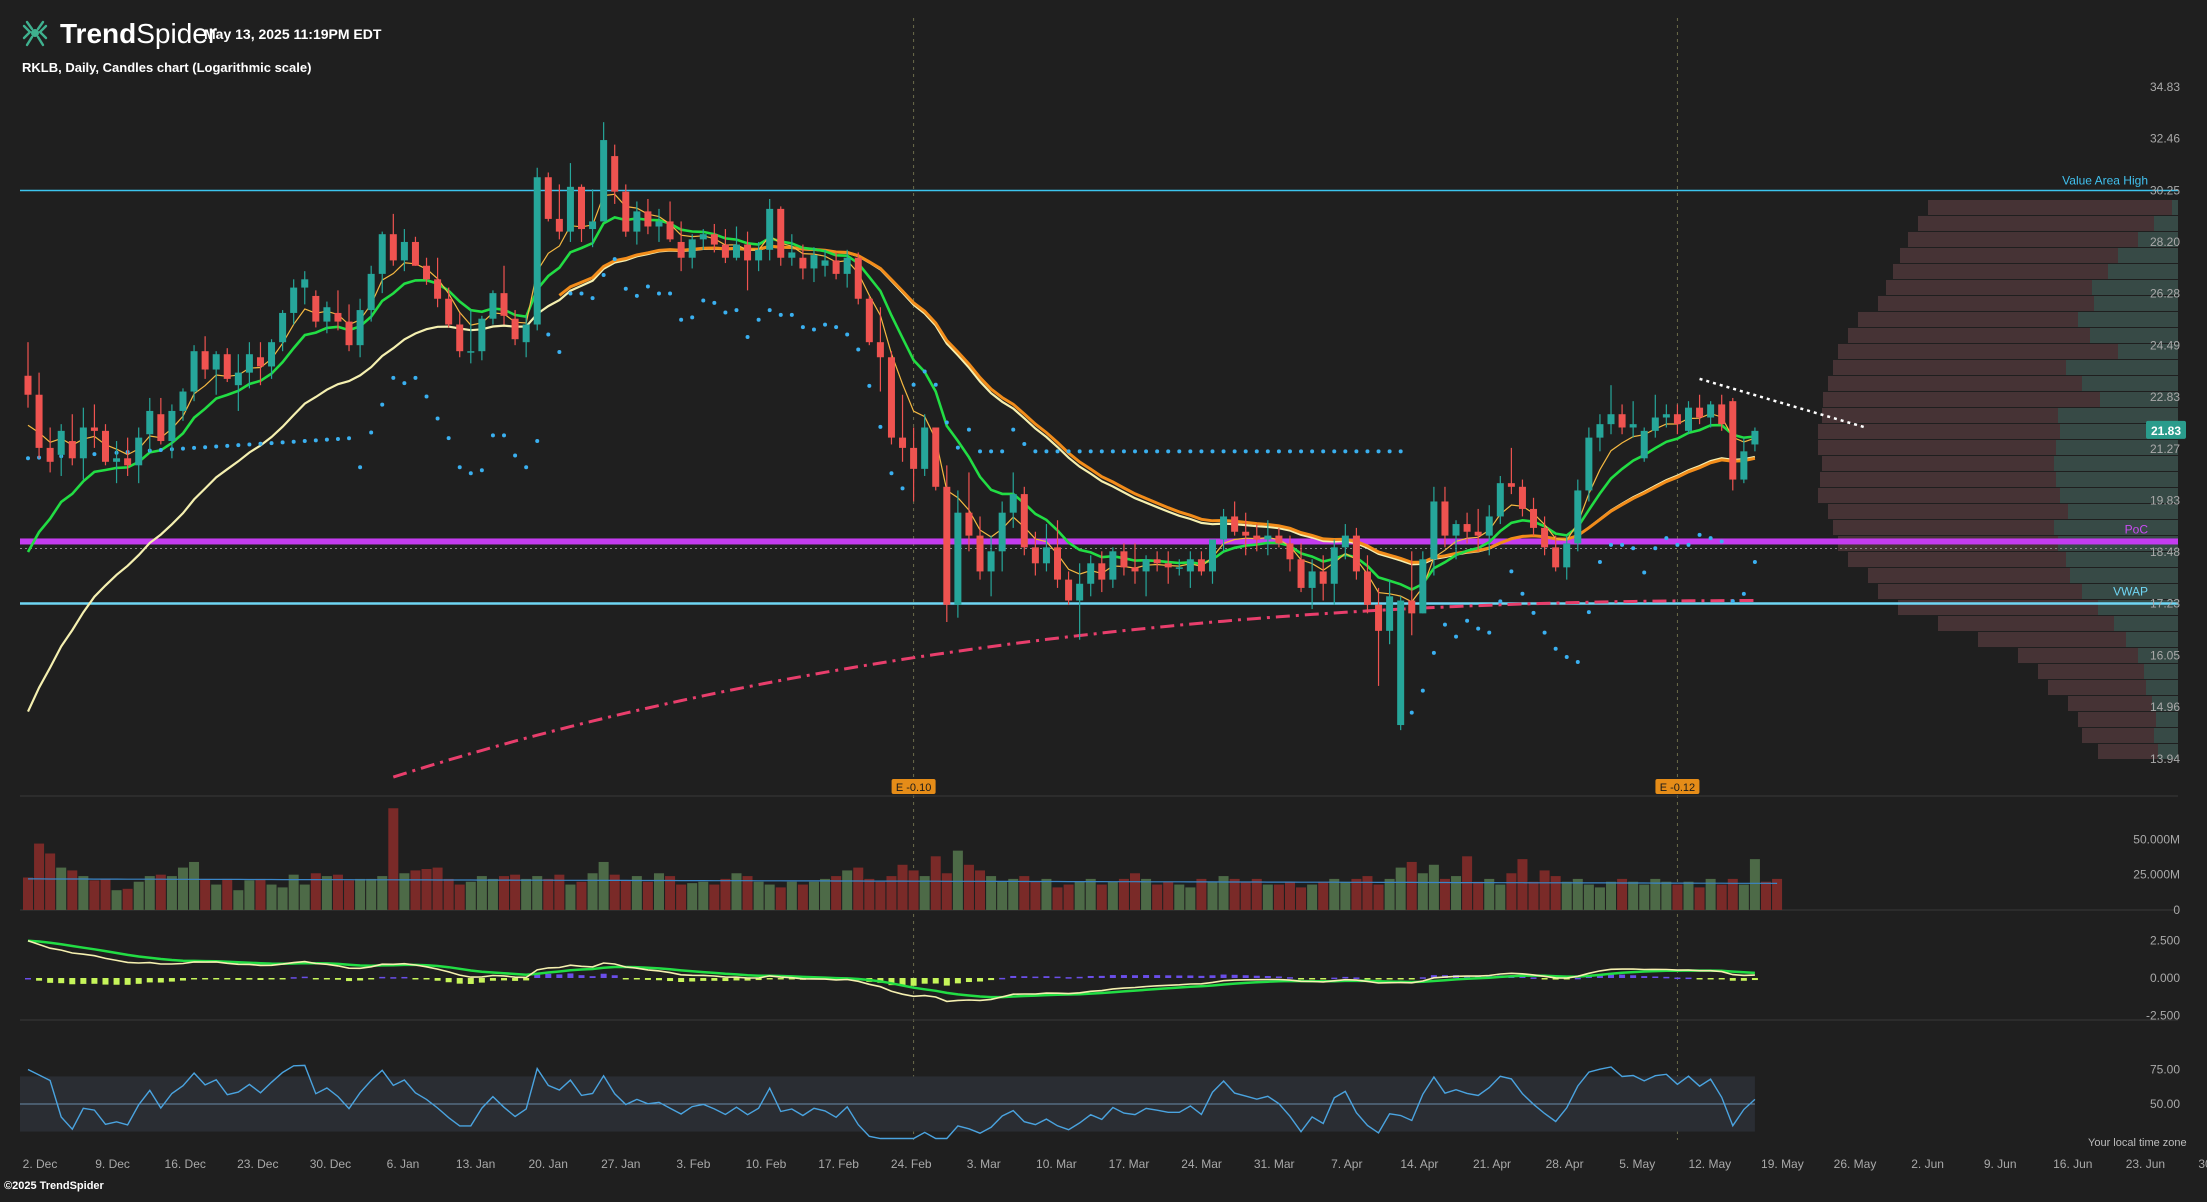  What do you see at coordinates (891, 1102) in the screenshot?
I see `rsi-line` at bounding box center [891, 1102].